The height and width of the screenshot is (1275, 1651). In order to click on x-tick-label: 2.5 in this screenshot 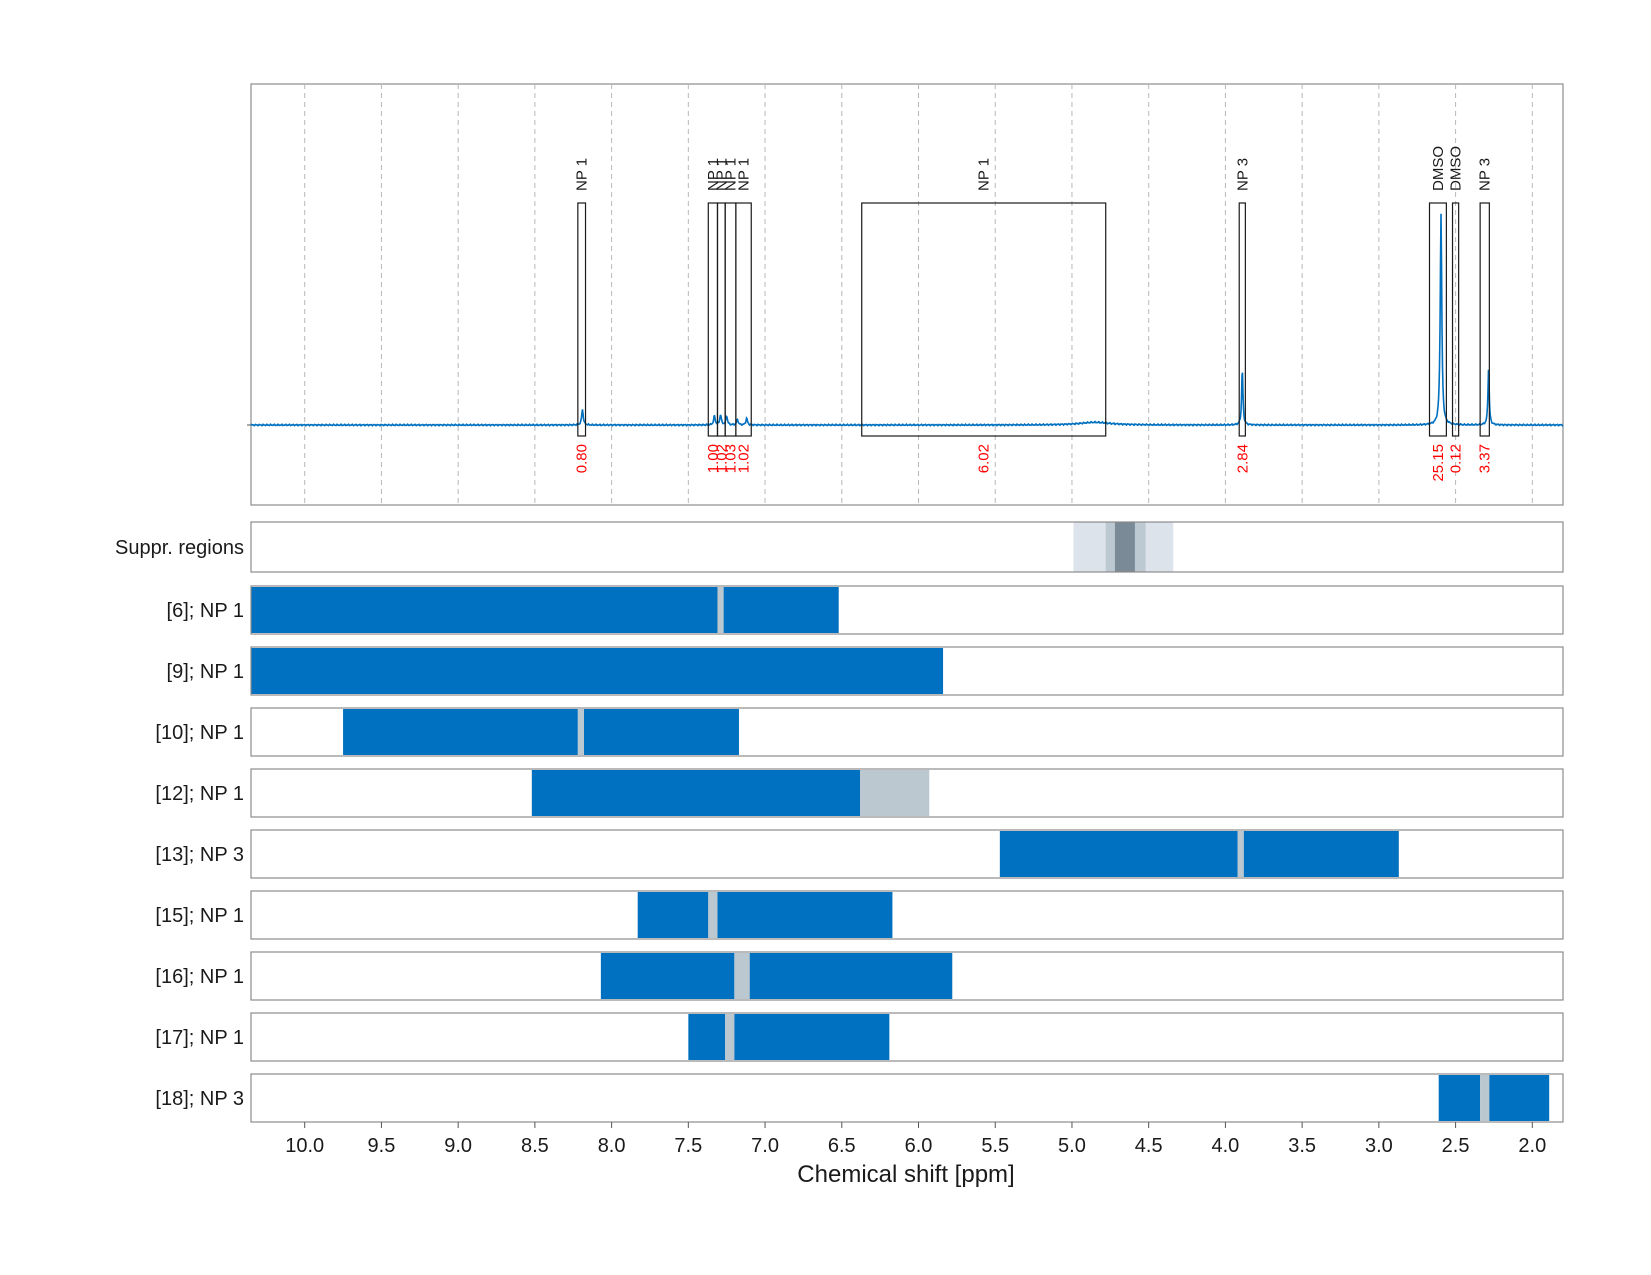, I will do `click(1456, 1146)`.